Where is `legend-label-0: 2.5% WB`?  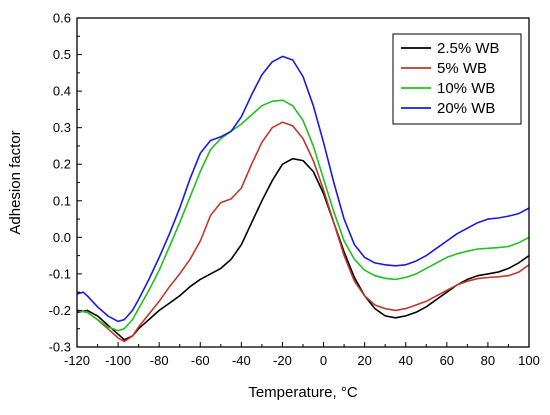 legend-label-0: 2.5% WB is located at coordinates (468, 48).